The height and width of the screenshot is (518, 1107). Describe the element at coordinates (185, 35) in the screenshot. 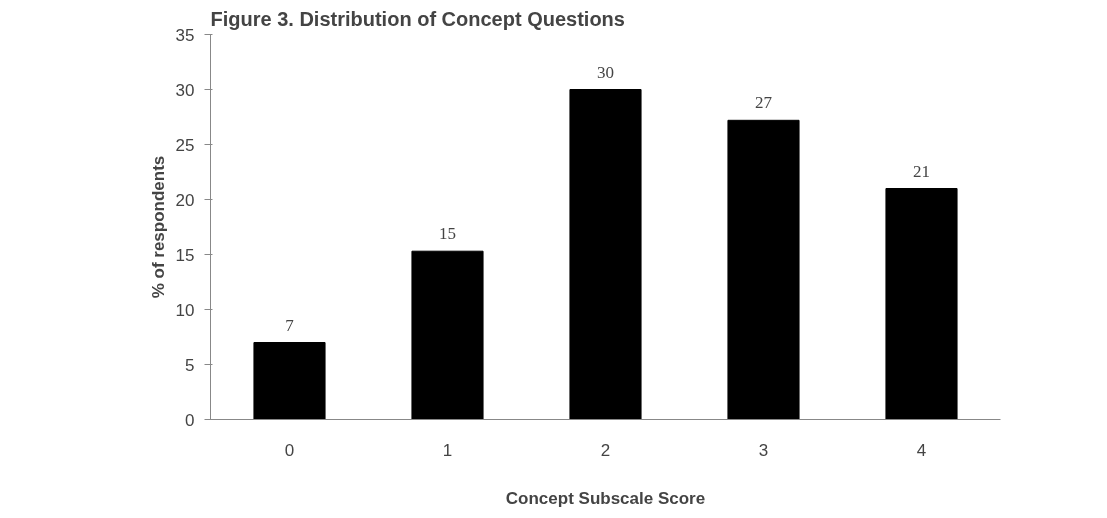

I see `y-tick-label: 35` at that location.